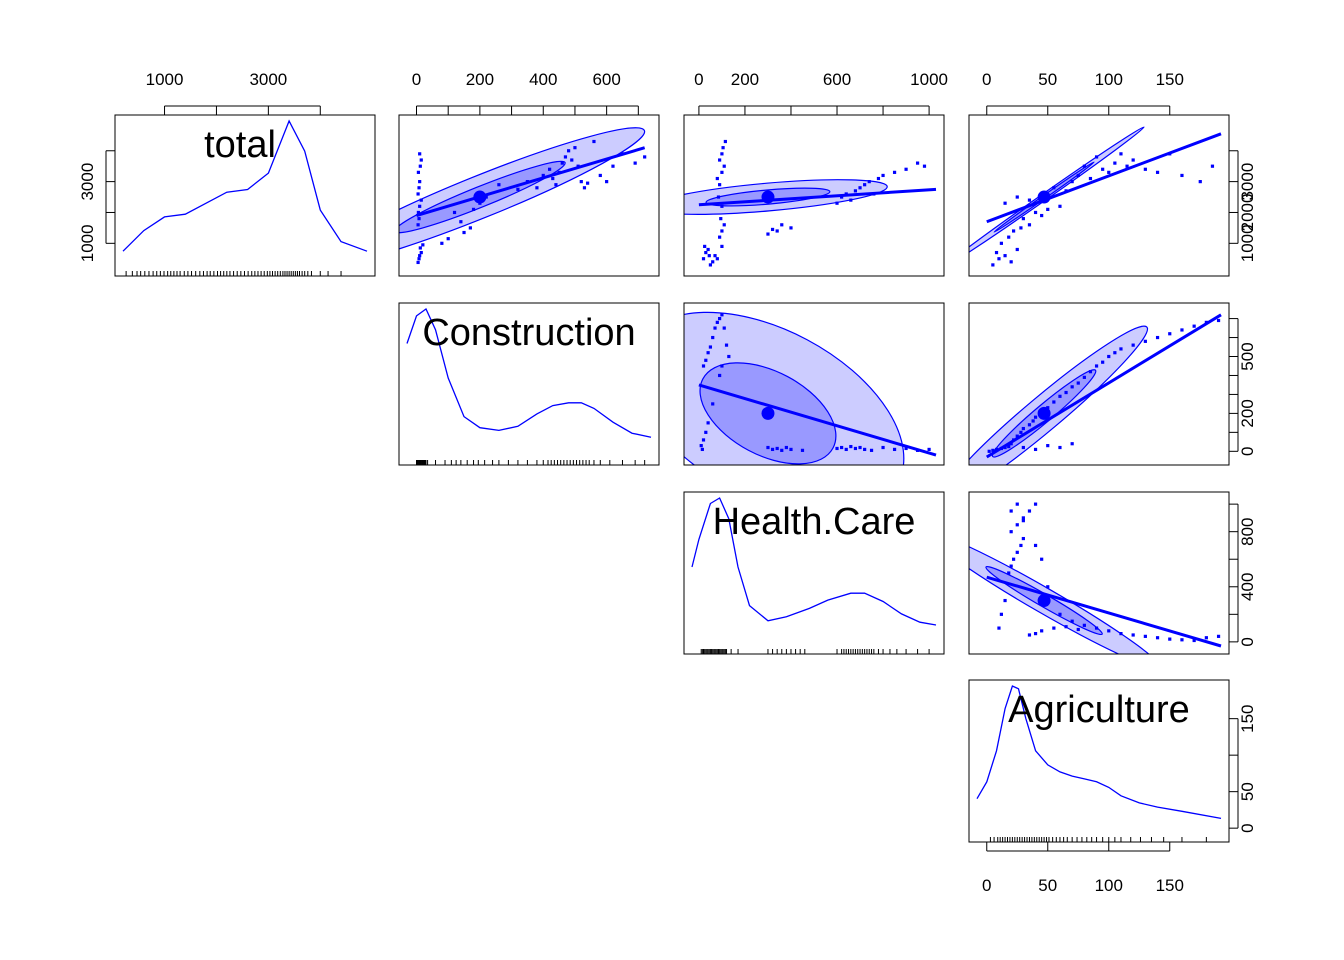 This screenshot has height=960, width=1344. I want to click on left-axis-total: 1000 3000, so click(96, 206).